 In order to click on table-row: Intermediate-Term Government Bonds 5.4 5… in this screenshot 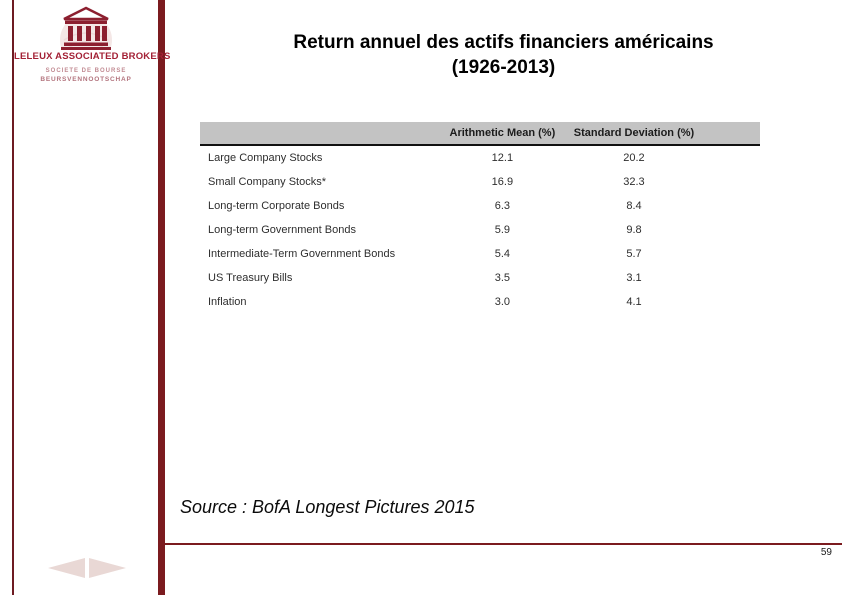, I will do `click(480, 254)`.